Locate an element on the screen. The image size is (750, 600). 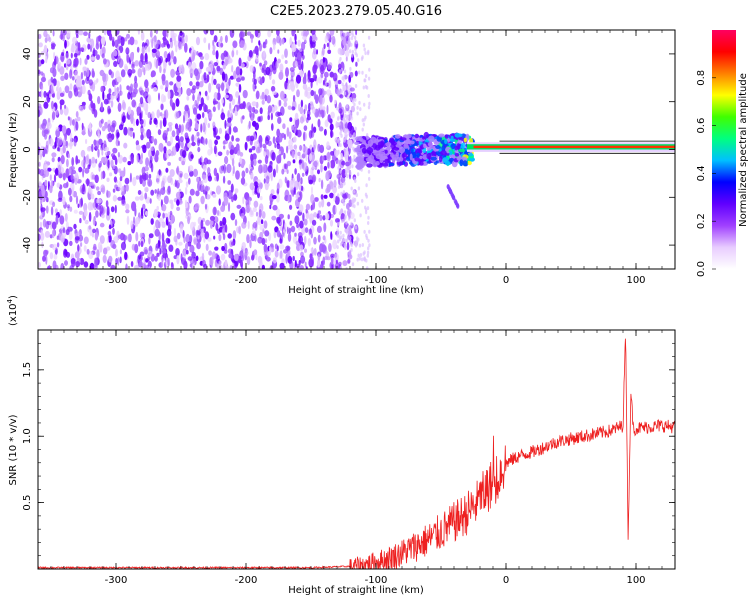
x-tick-label: -300 is located at coordinates (116, 580).